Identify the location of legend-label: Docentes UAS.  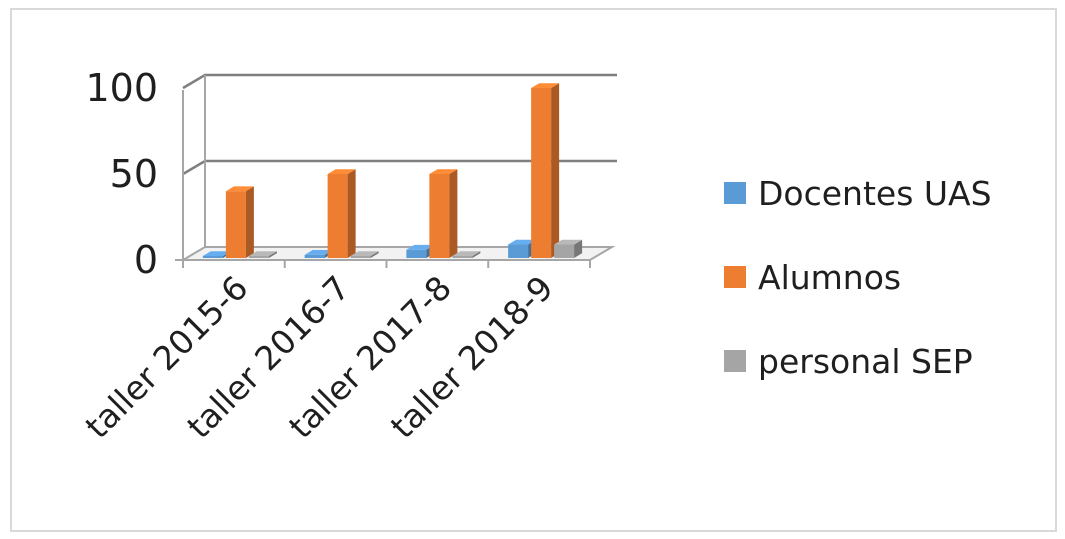
(875, 193).